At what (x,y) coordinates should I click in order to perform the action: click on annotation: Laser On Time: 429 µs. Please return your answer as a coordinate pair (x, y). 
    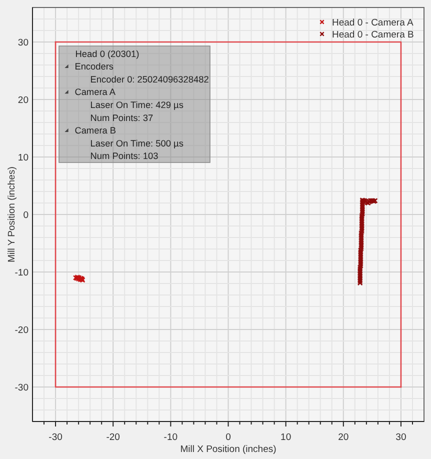
    Looking at the image, I should click on (137, 105).